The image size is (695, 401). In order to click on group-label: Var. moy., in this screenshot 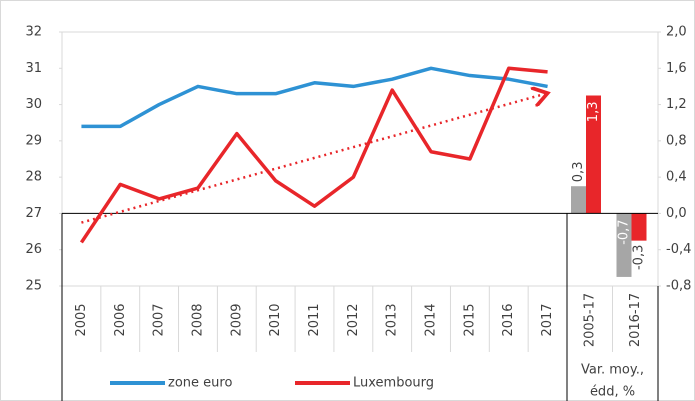, I will do `click(612, 370)`.